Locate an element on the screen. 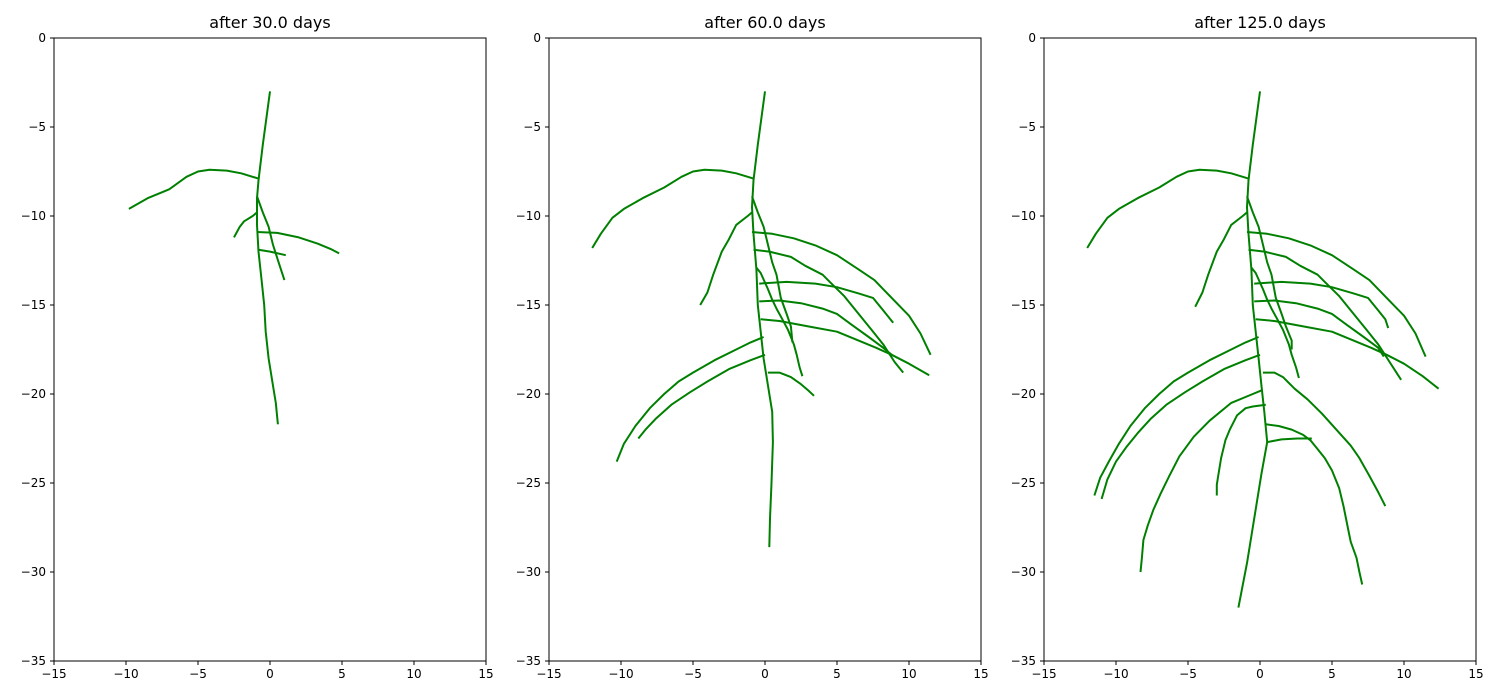  panel-title: after 30.0 days is located at coordinates (269, 22).